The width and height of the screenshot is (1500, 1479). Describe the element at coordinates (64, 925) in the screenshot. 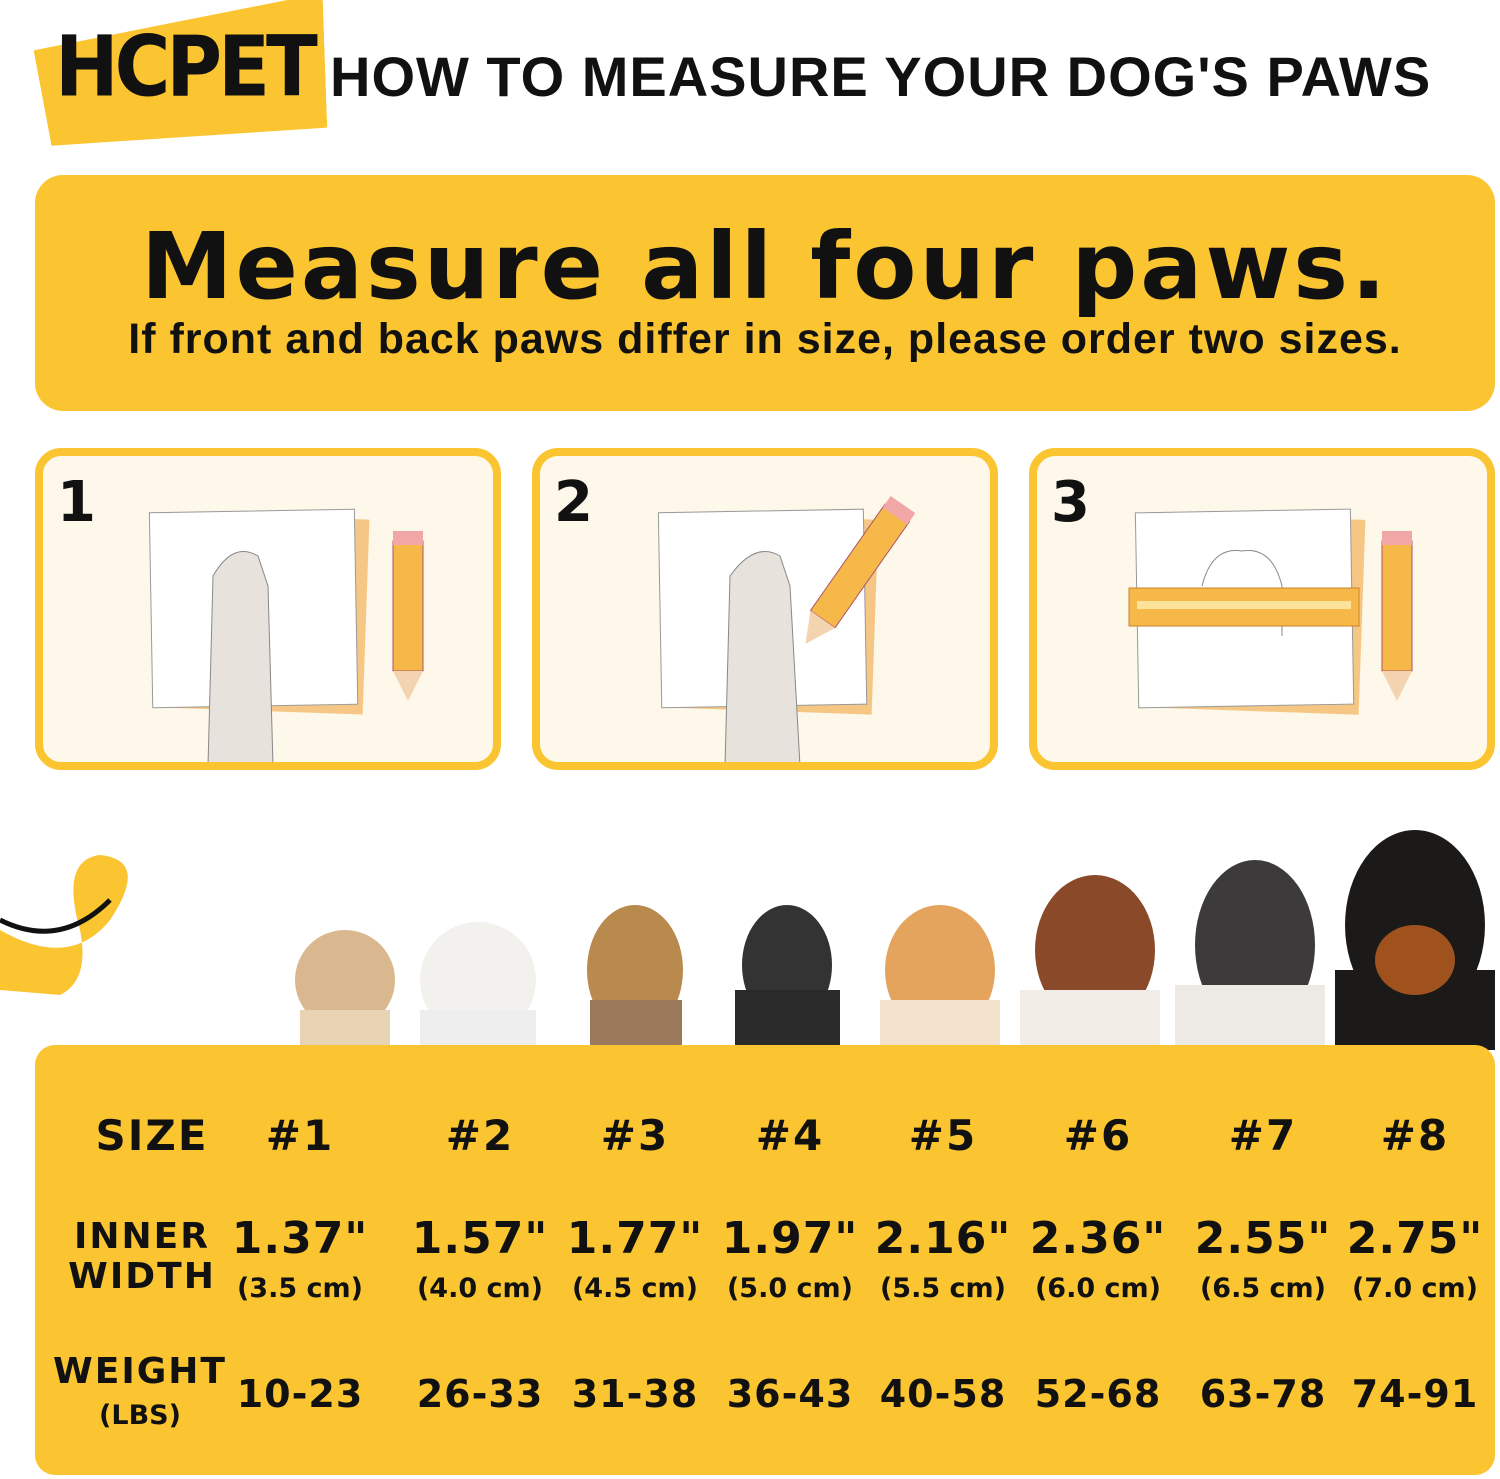

I see `decorative-swoosh` at that location.